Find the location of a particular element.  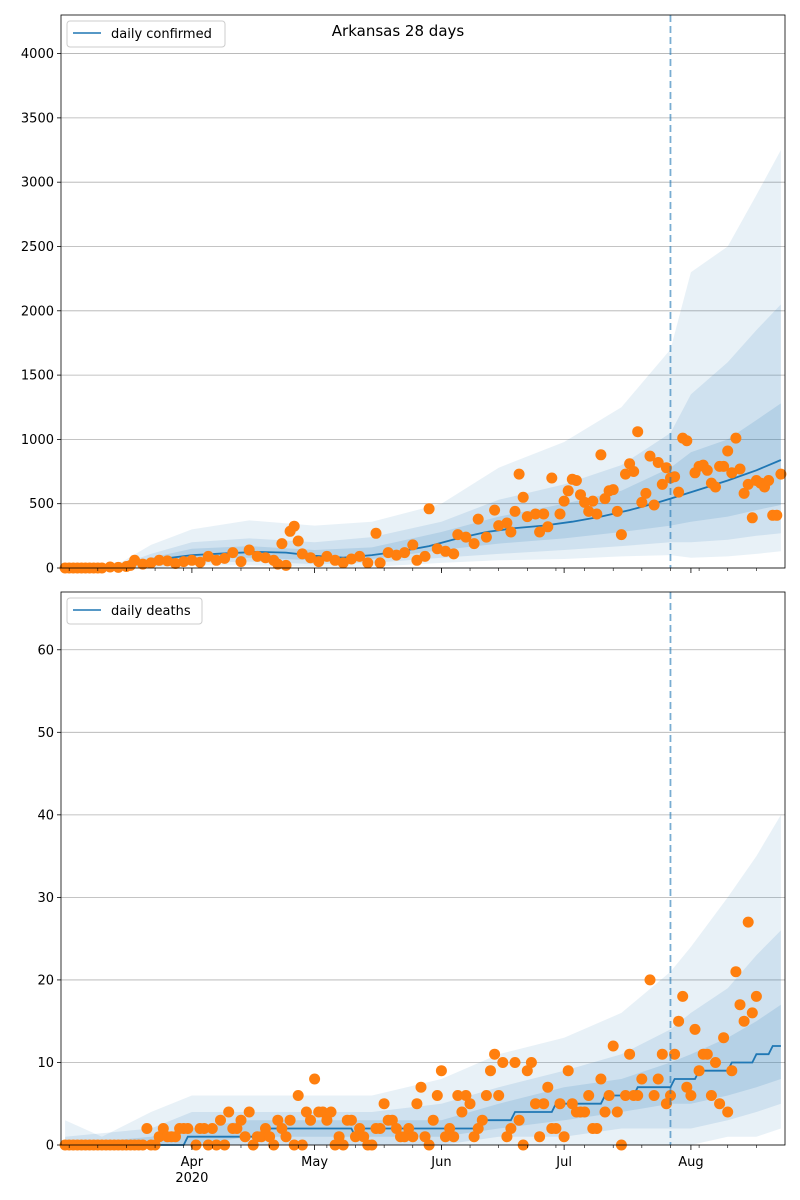

confirmed-median-line is located at coordinates (423, 514).